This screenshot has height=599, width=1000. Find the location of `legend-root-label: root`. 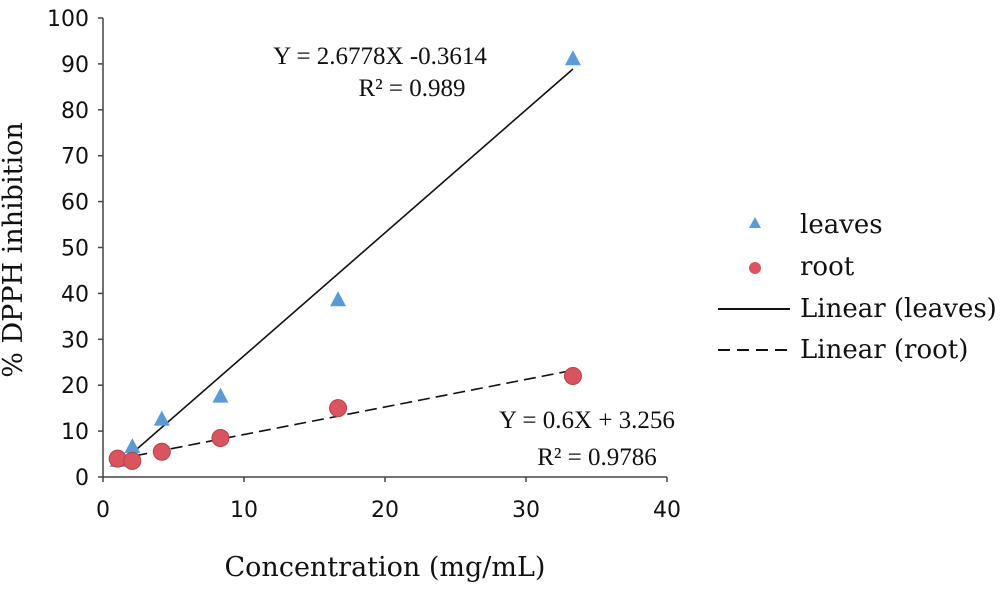

legend-root-label: root is located at coordinates (827, 267).